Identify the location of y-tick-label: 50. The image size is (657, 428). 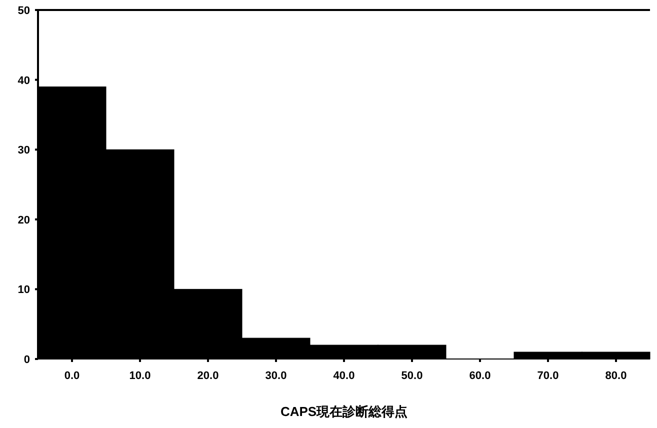
(24, 11).